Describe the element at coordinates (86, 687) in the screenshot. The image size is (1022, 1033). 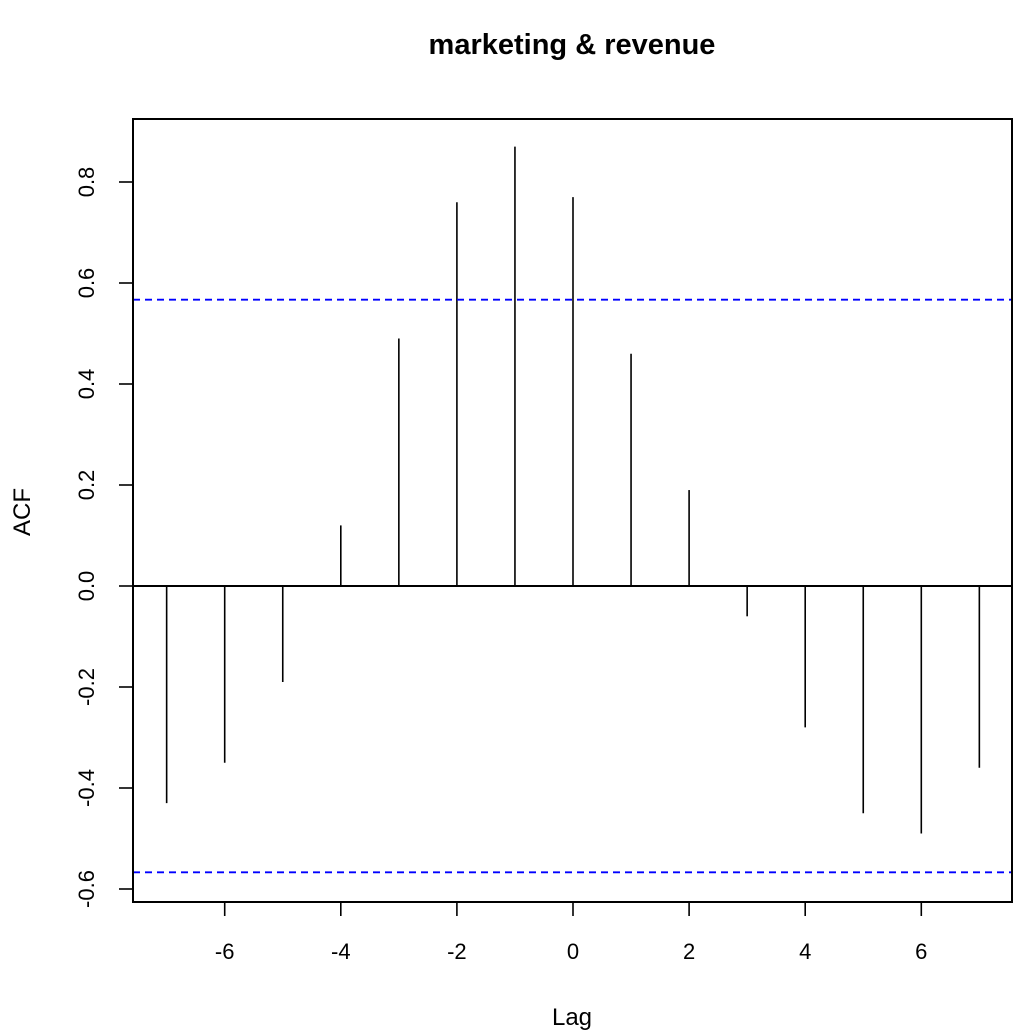
I see `y-tick-label: -0.2` at that location.